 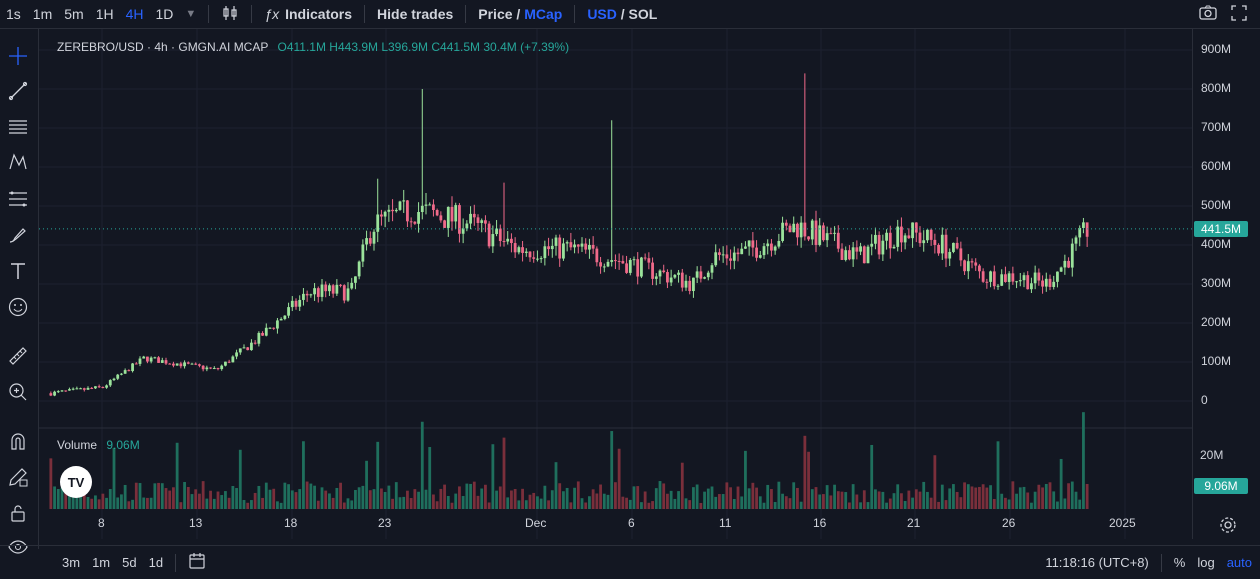 What do you see at coordinates (18, 307) in the screenshot?
I see `emoji-icon` at bounding box center [18, 307].